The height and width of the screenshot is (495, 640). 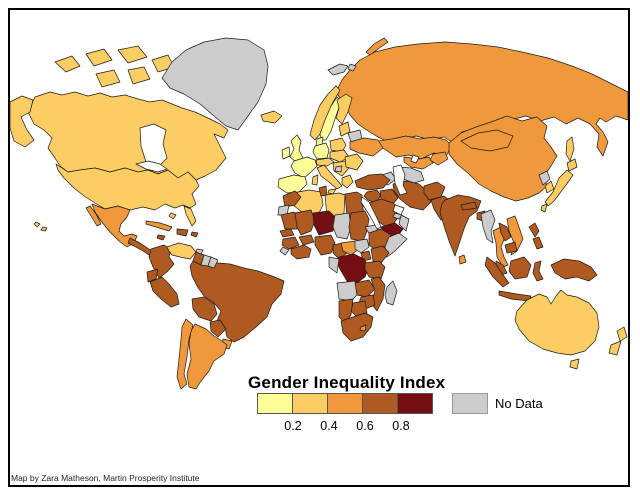 I want to click on country-norway, so click(x=325, y=113).